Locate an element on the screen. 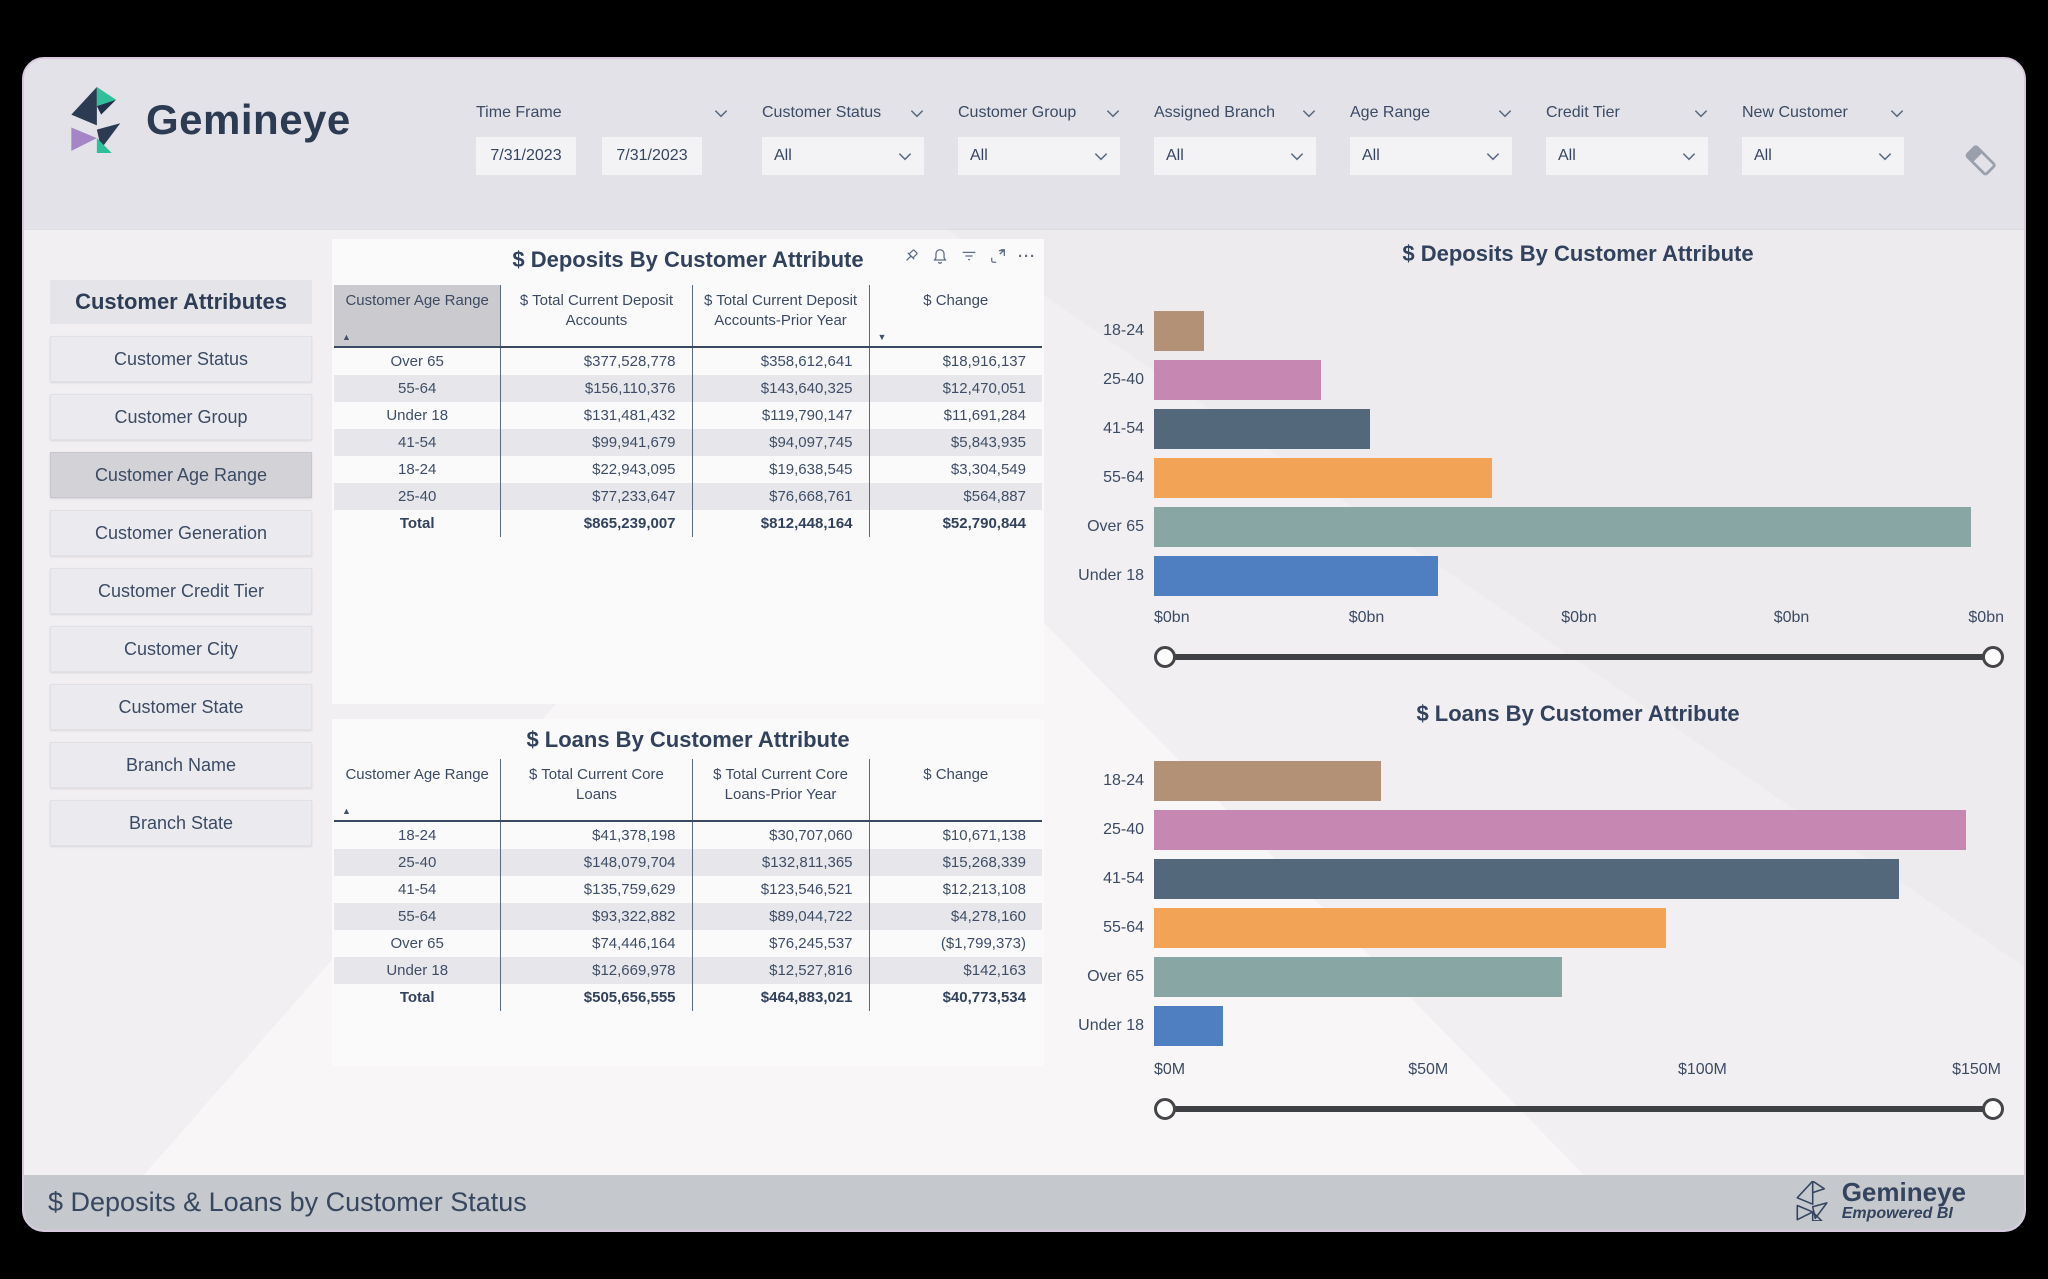 The width and height of the screenshot is (2048, 1279). table-row: 18-24 $22,943,095 $19,638,545 $3,304,549 is located at coordinates (688, 469).